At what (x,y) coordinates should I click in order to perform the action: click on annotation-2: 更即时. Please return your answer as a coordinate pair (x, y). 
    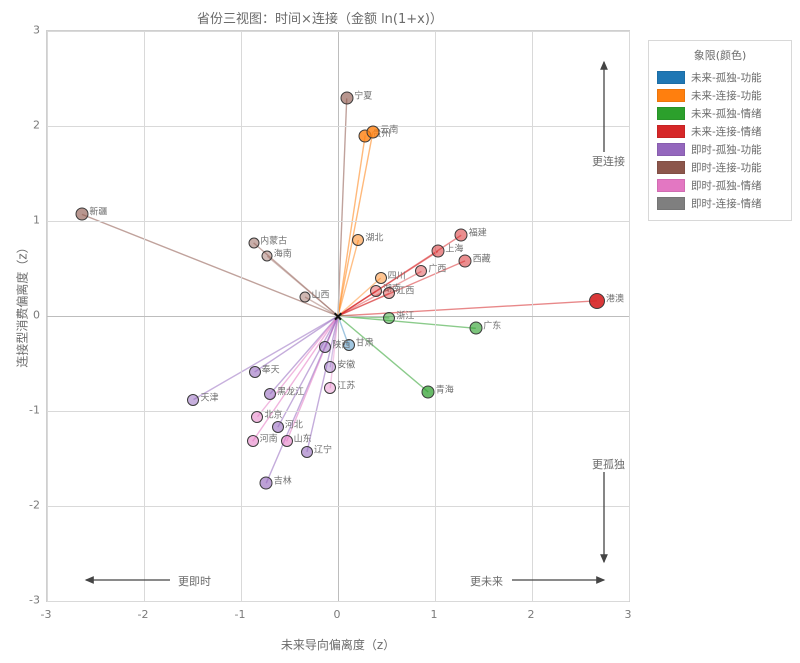
    Looking at the image, I should click on (194, 581).